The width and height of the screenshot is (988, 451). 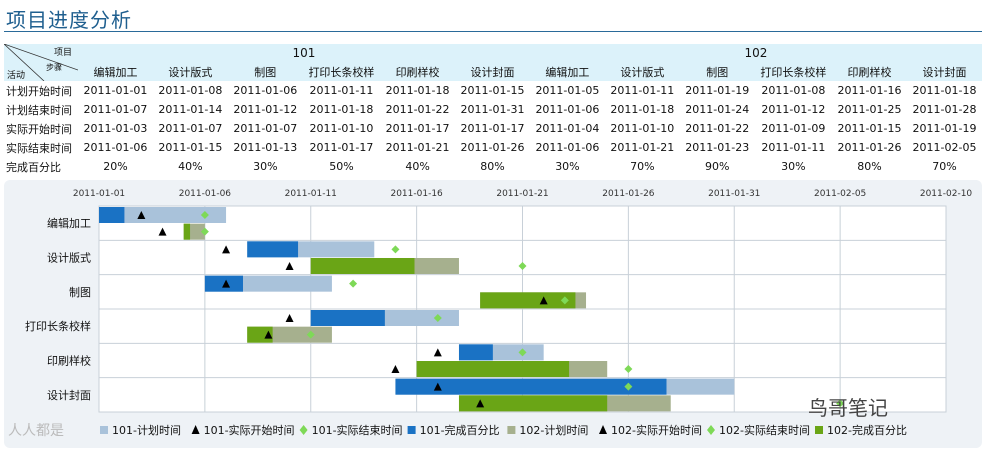 What do you see at coordinates (492, 71) in the screenshot?
I see `stage-header: 设计封面` at bounding box center [492, 71].